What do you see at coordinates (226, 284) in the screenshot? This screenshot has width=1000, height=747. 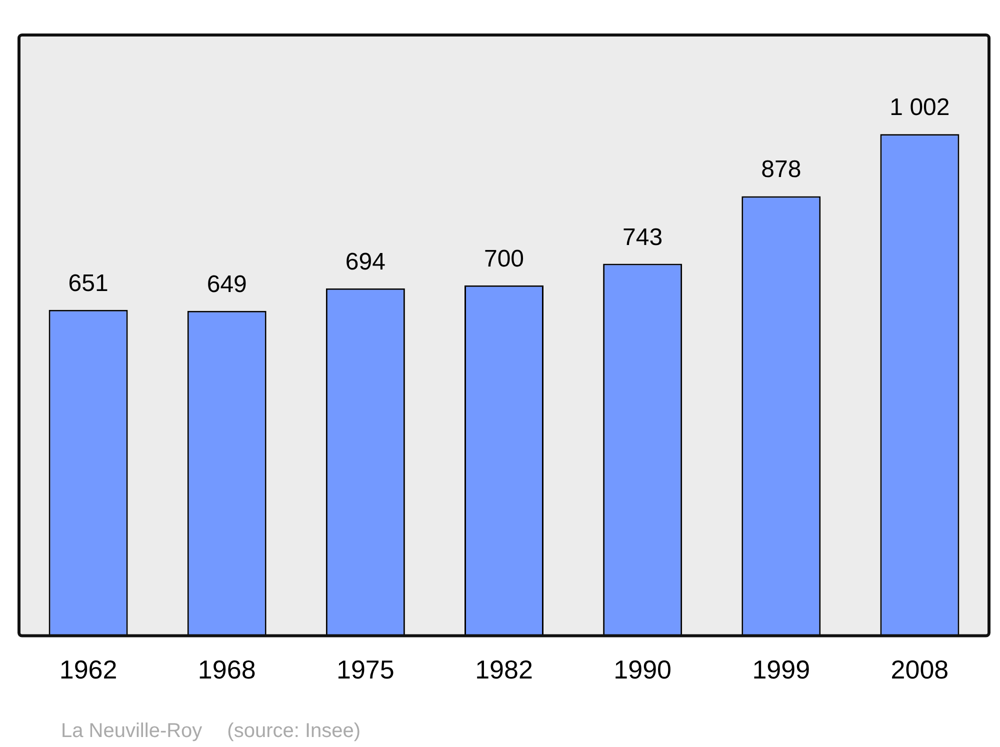 I see `data-label: 649` at bounding box center [226, 284].